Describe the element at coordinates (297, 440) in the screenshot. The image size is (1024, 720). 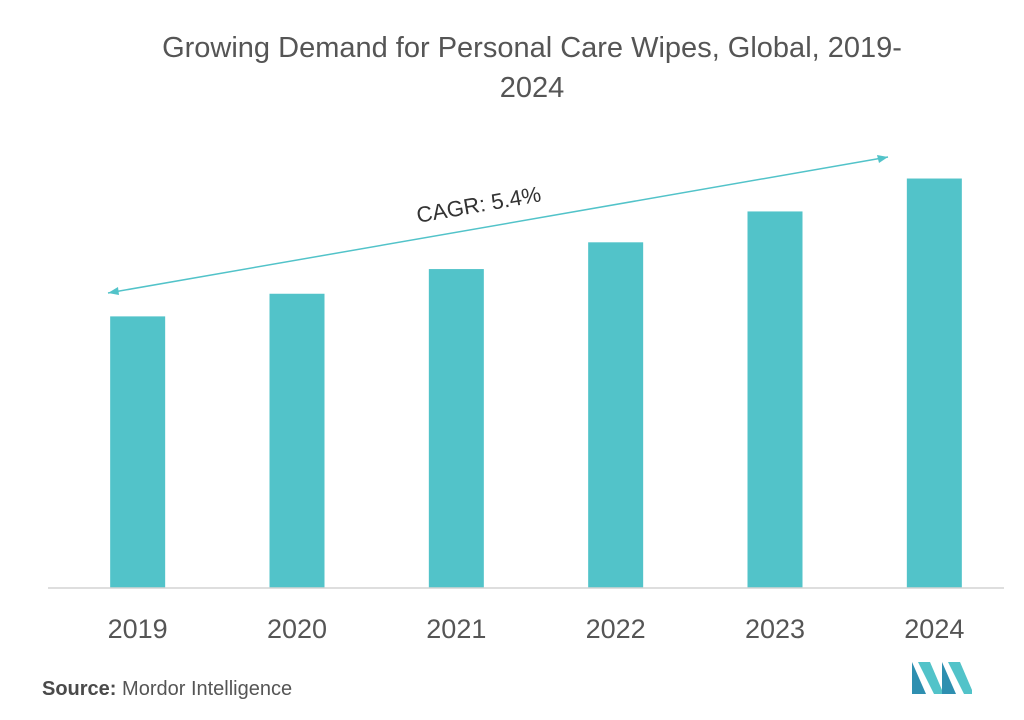
I see `bar-2020` at that location.